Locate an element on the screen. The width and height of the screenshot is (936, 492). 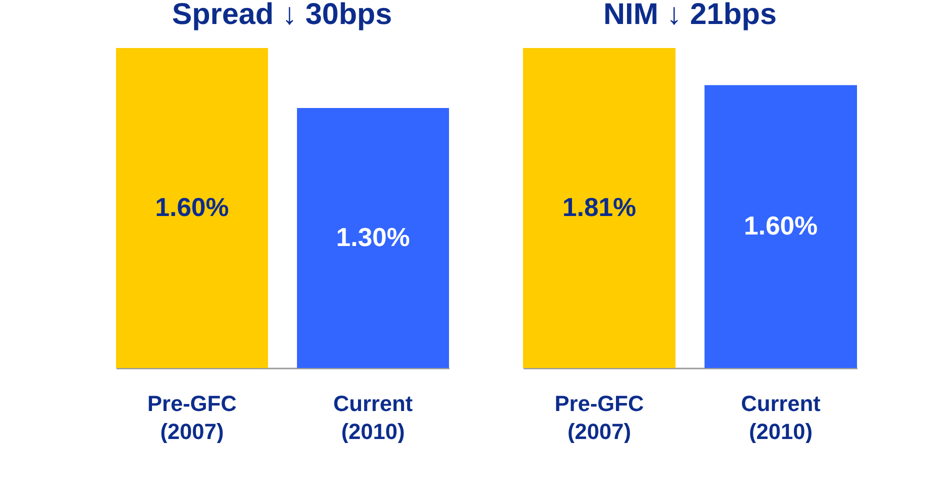
data-label: 1.30% is located at coordinates (373, 237).